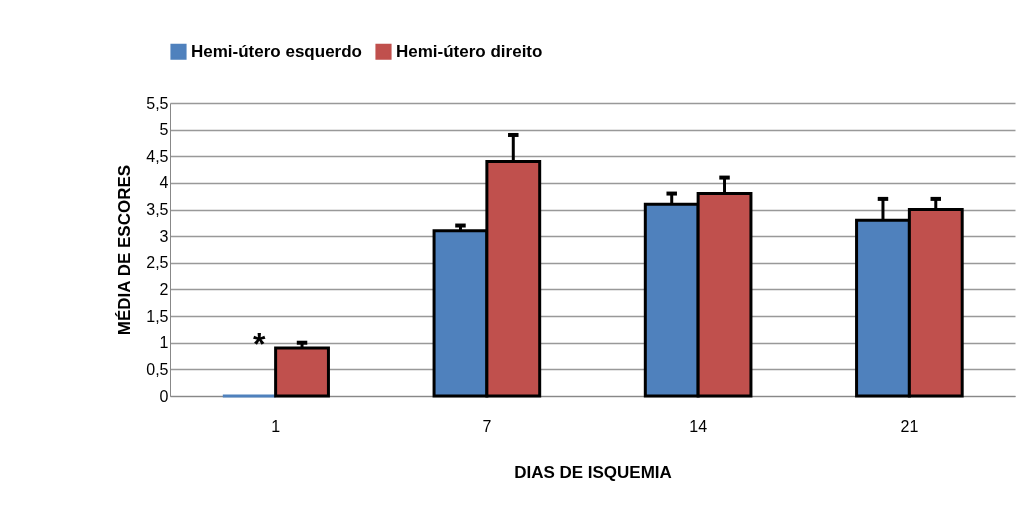 This screenshot has width=1028, height=526. What do you see at coordinates (164, 396) in the screenshot?
I see `y-tick-label: 0` at bounding box center [164, 396].